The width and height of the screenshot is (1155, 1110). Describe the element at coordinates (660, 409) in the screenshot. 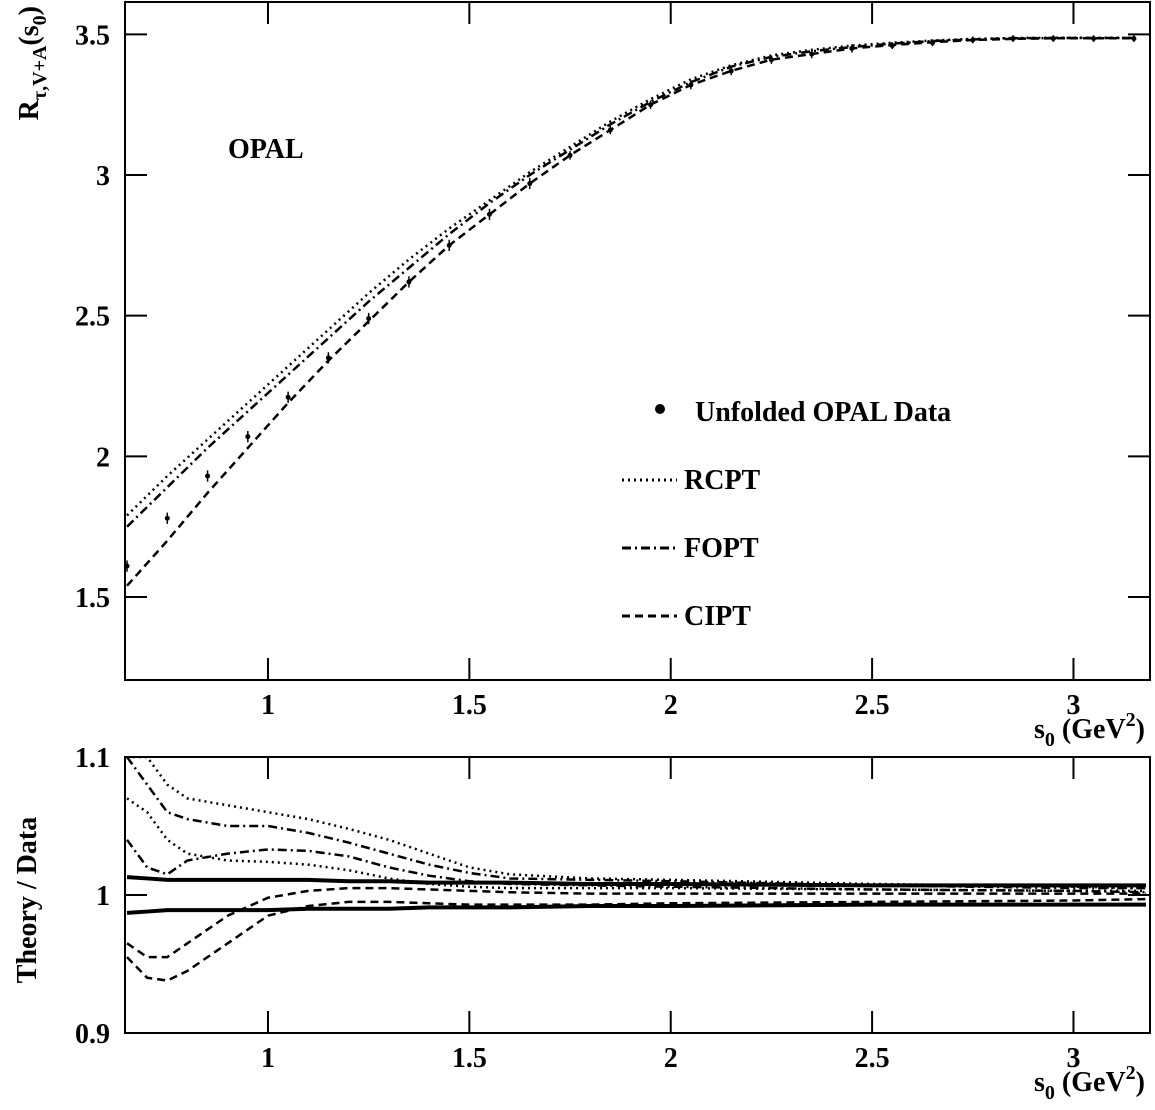

I see `legend-marker` at that location.